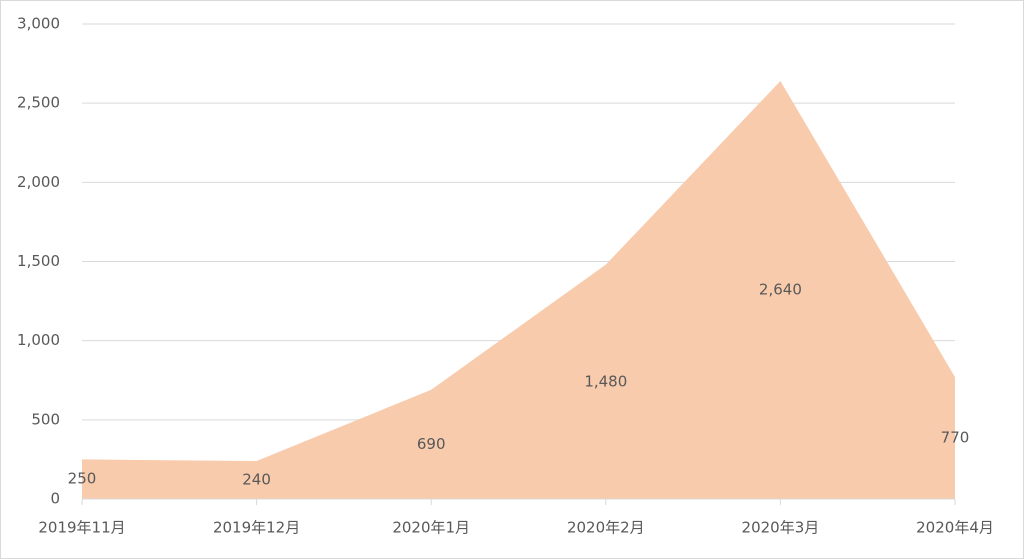  What do you see at coordinates (431, 444) in the screenshot?
I see `data-label: 690` at bounding box center [431, 444].